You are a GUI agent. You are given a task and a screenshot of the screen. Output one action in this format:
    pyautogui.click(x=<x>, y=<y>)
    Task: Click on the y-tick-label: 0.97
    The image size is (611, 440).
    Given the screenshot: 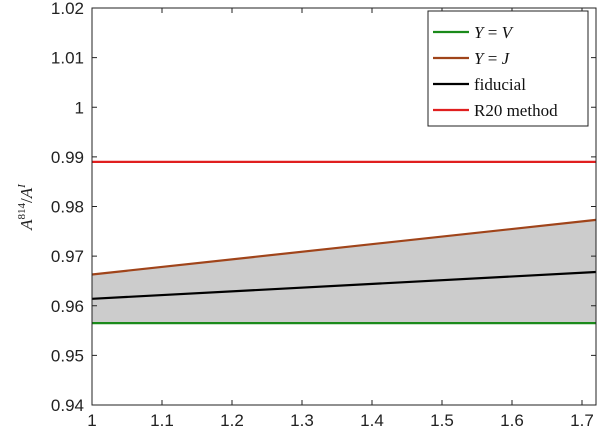 What is the action you would take?
    pyautogui.click(x=67, y=256)
    